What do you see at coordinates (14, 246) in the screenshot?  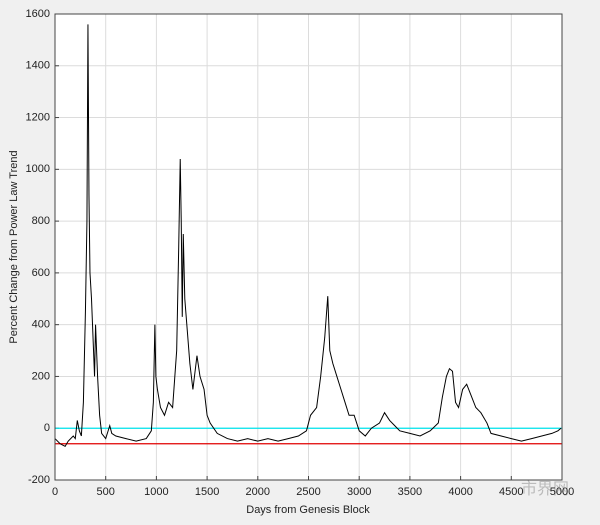 I see `y-axis-label: Percent Change from Power Law Trend` at bounding box center [14, 246].